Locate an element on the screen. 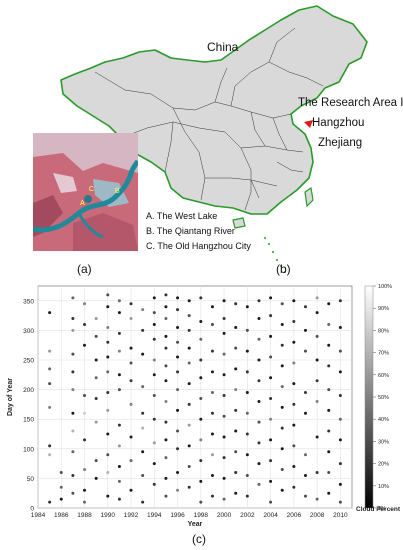 Image resolution: width=403 pixels, height=550 pixels. location-item-c: C. The Old Hangzhou City is located at coordinates (198, 246).